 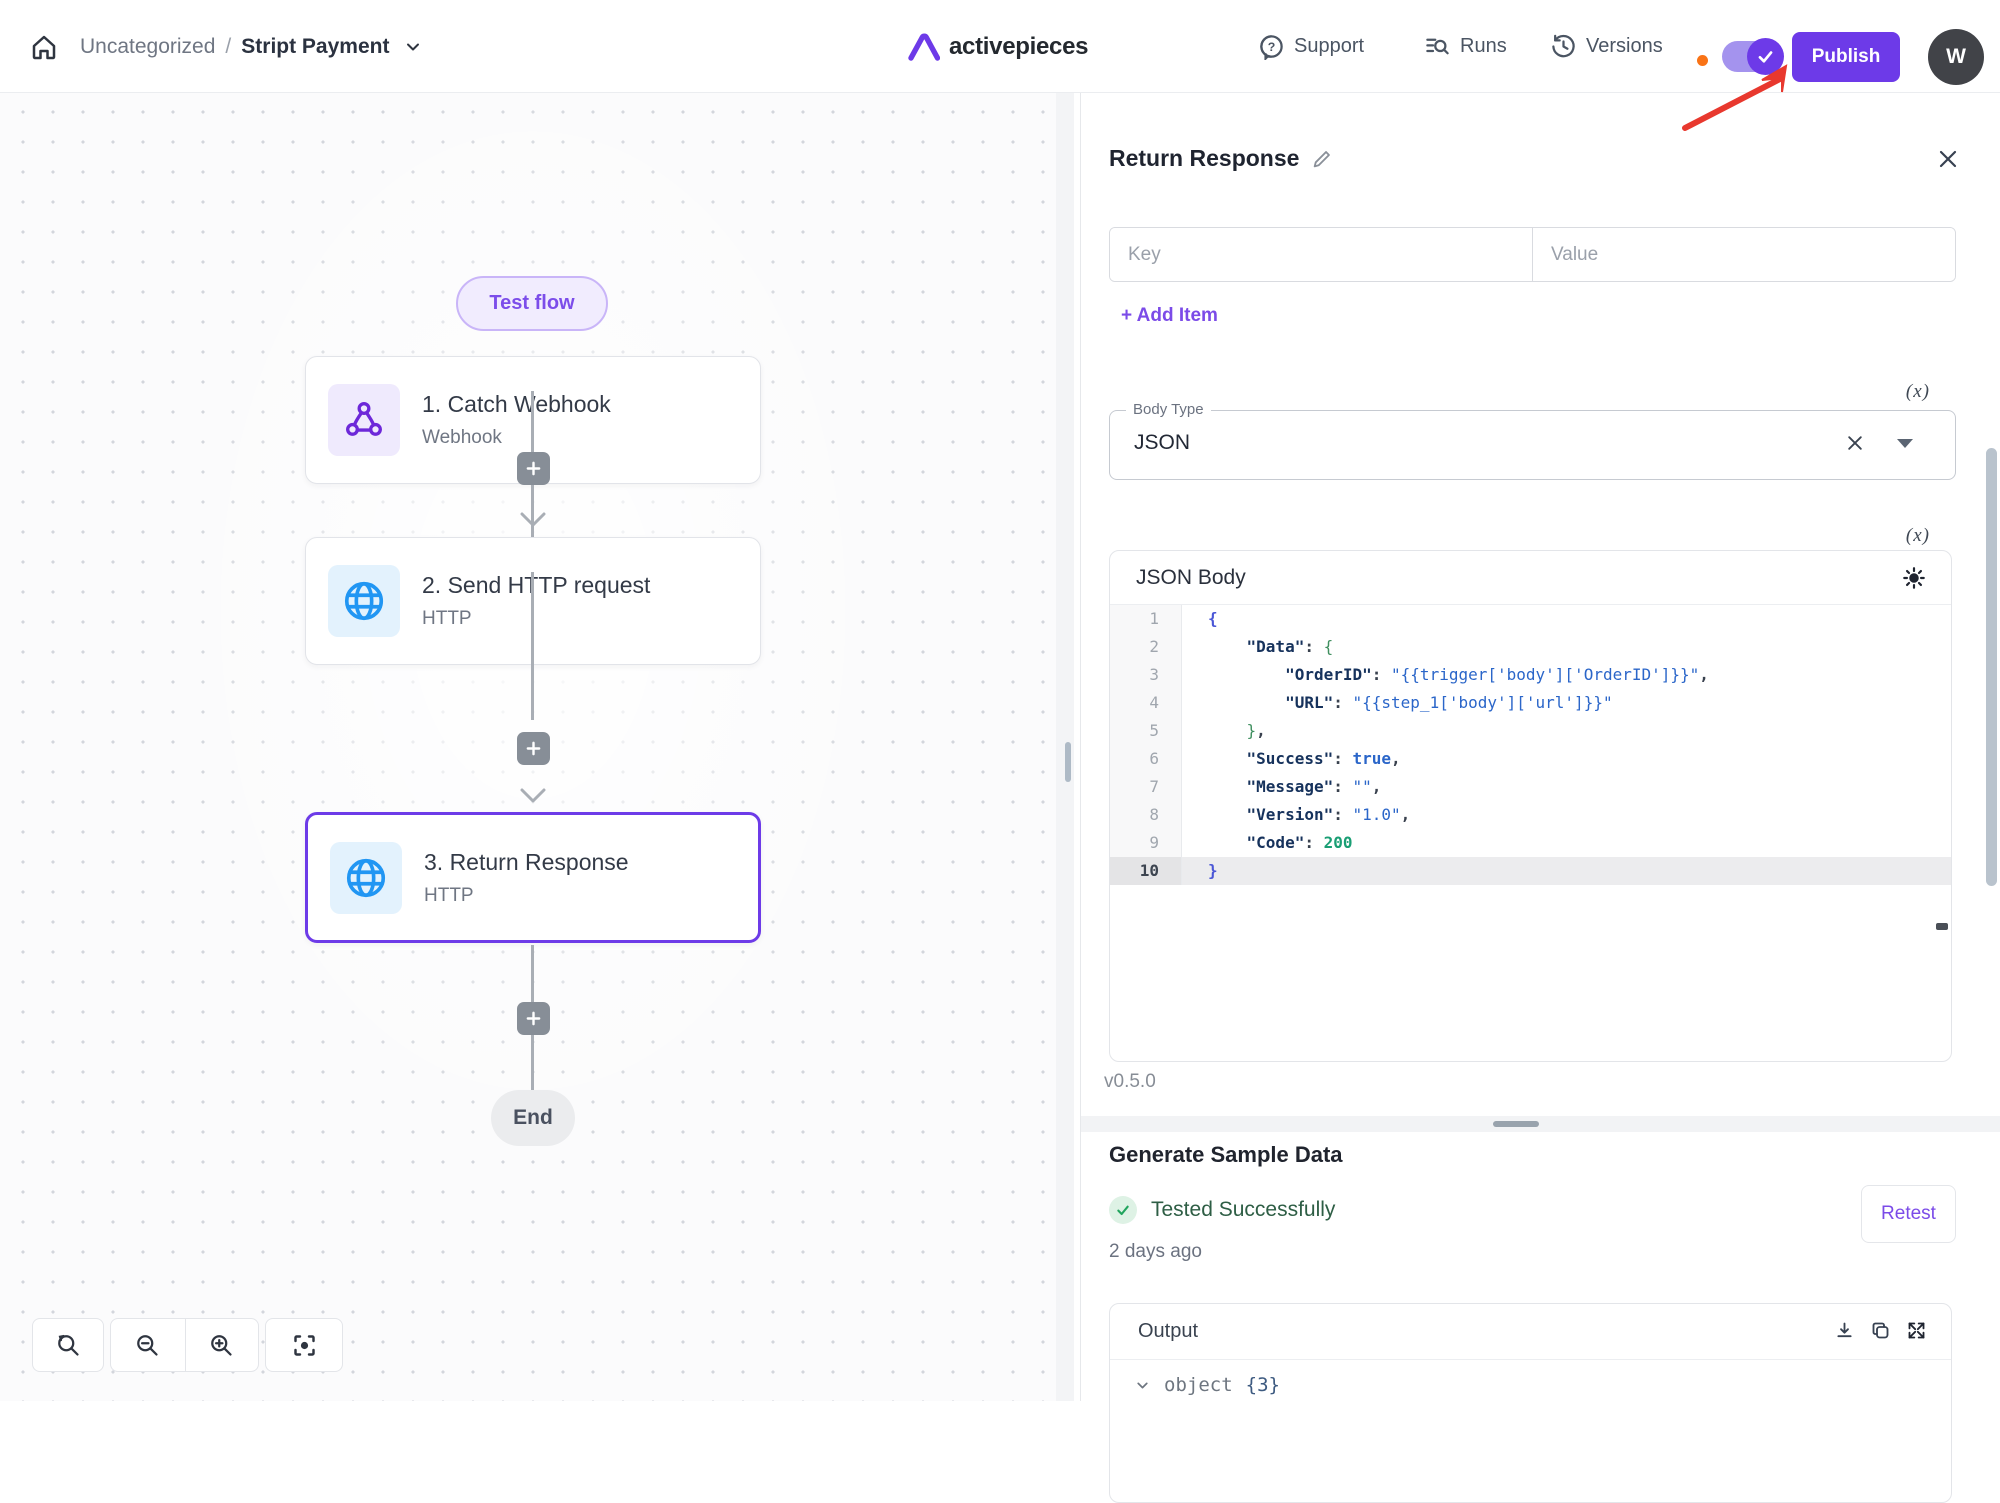 I want to click on nav-runs-label: Runs, so click(x=1483, y=46).